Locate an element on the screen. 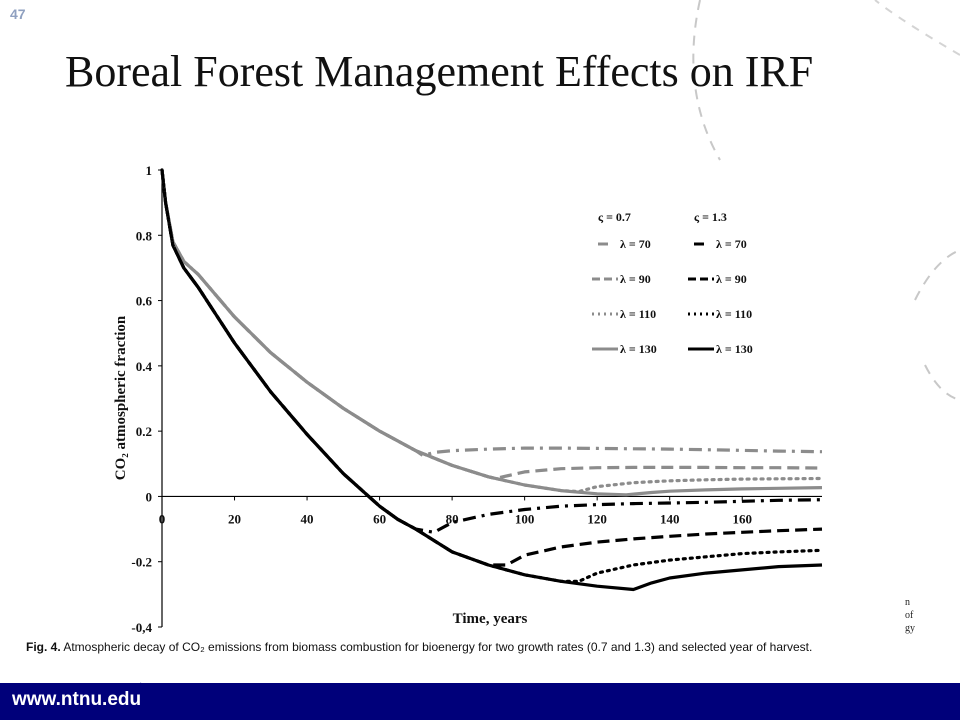  x-tick-label: 140 is located at coordinates (670, 518).